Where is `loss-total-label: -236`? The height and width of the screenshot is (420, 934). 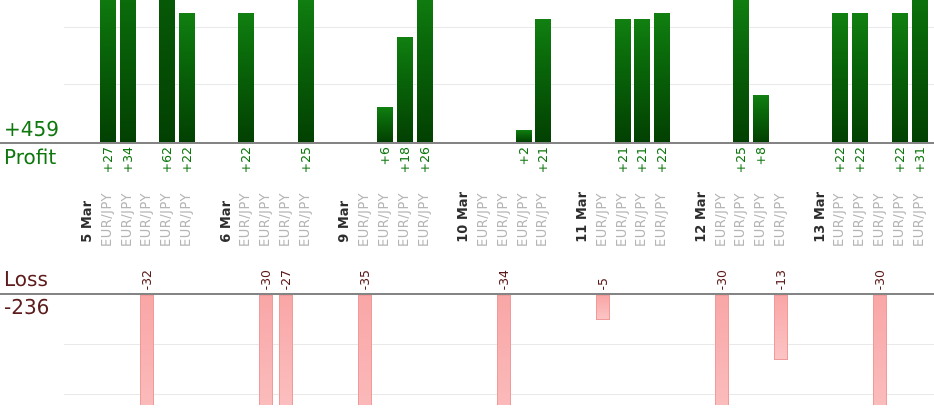 loss-total-label: -236 is located at coordinates (27, 307).